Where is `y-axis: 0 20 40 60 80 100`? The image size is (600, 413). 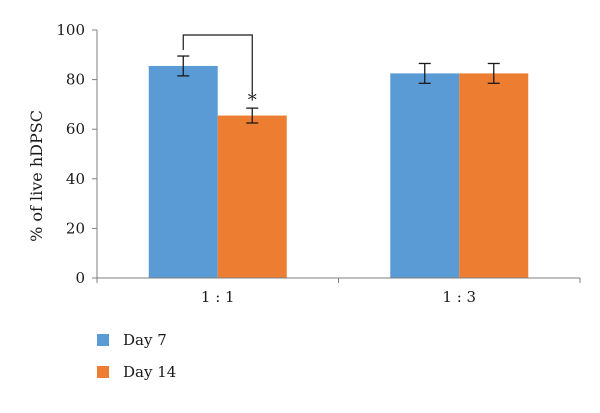 y-axis: 0 20 40 60 80 100 is located at coordinates (77, 154).